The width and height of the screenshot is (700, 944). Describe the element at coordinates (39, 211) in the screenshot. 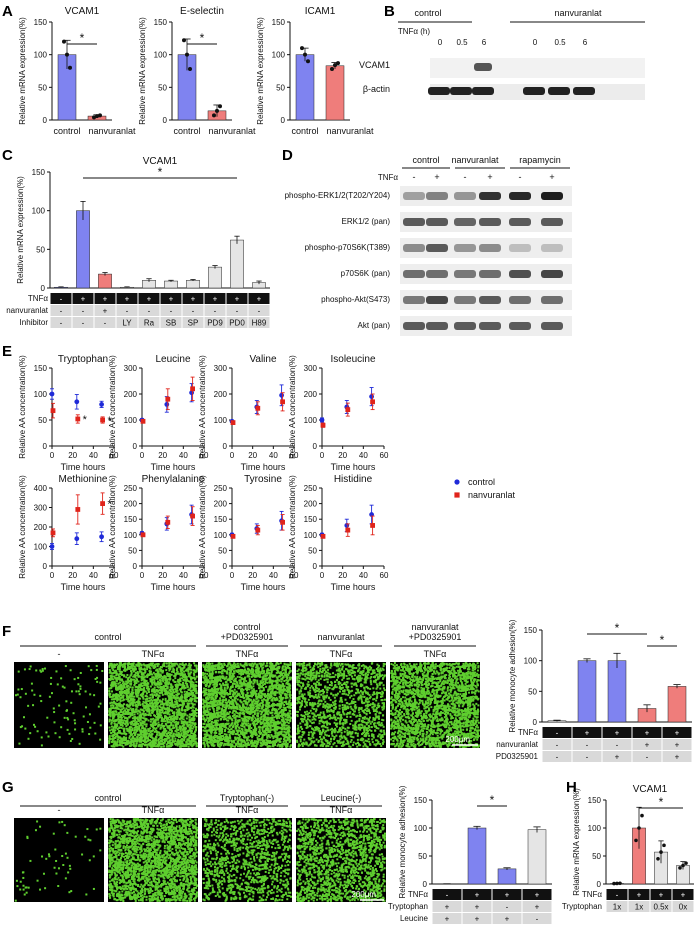

I see `panel-c-y-tick-label: 100` at that location.